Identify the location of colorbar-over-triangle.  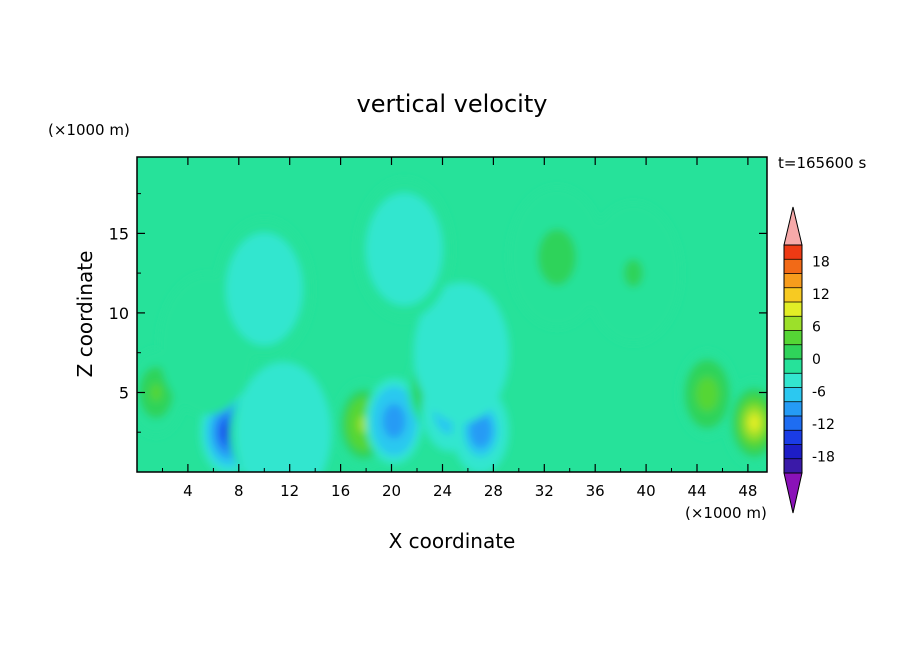
(793, 226).